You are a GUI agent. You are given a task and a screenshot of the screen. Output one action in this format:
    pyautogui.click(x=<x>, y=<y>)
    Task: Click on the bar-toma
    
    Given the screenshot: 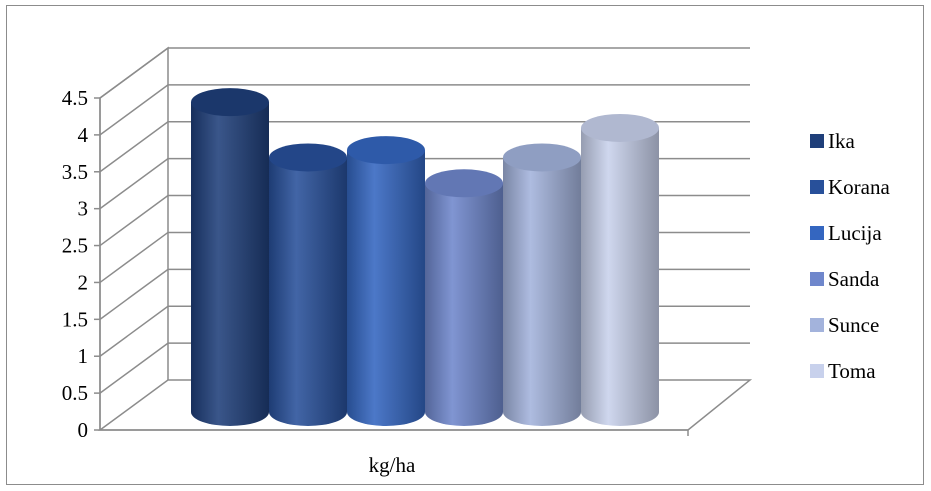 What is the action you would take?
    pyautogui.click(x=620, y=269)
    